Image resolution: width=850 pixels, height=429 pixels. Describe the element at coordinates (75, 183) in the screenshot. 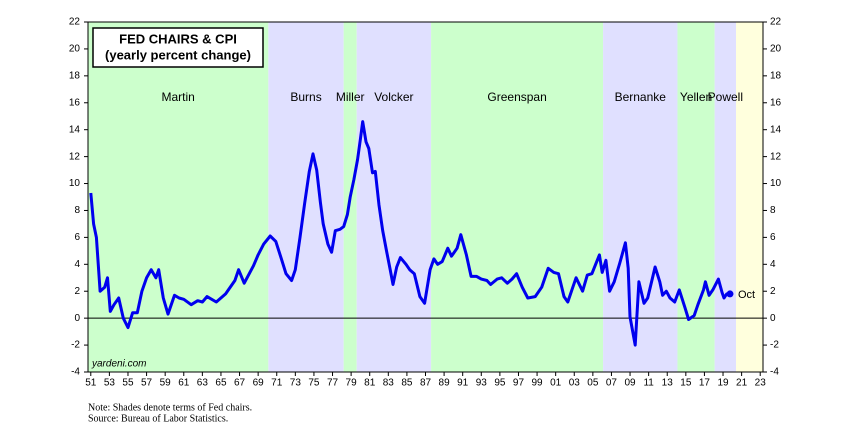

I see `y-tick-label: 10` at that location.